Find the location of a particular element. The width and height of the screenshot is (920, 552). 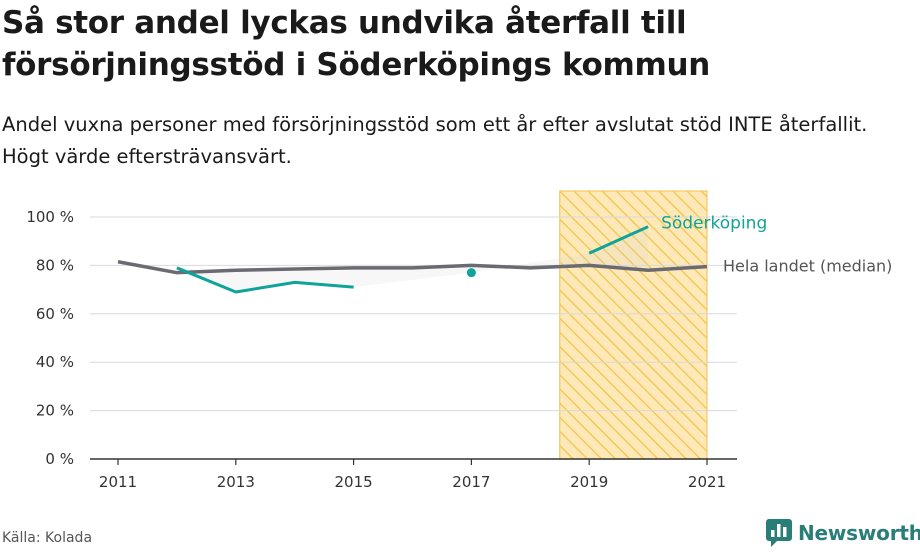

national-series-line is located at coordinates (412, 267).